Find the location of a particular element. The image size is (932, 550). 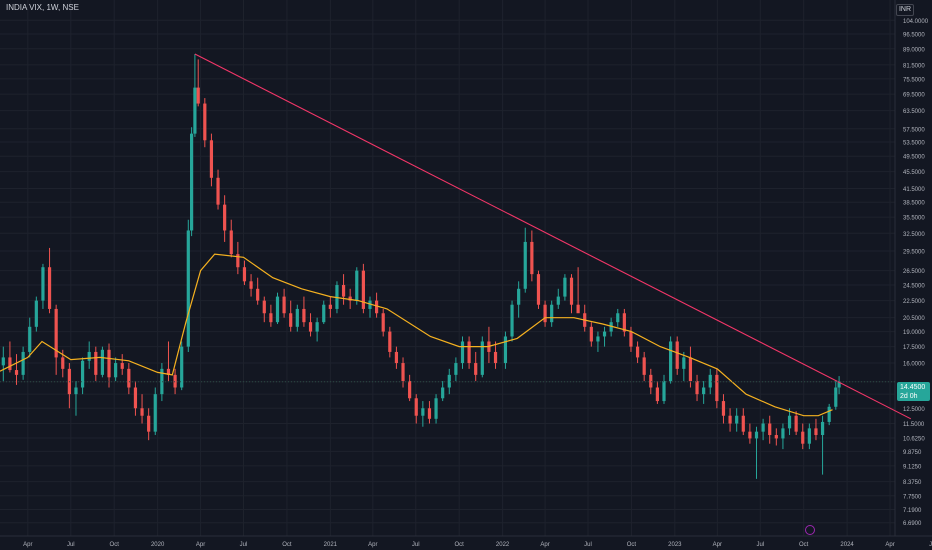

y-tick-label: 11.5000 is located at coordinates (914, 425).